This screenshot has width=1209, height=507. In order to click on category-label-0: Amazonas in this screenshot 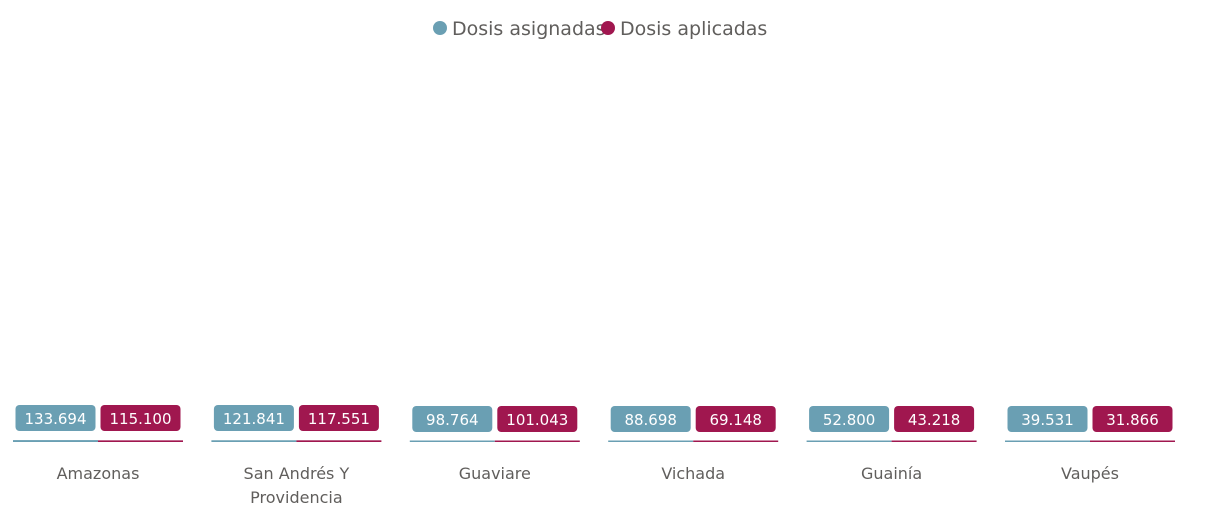, I will do `click(98, 473)`.